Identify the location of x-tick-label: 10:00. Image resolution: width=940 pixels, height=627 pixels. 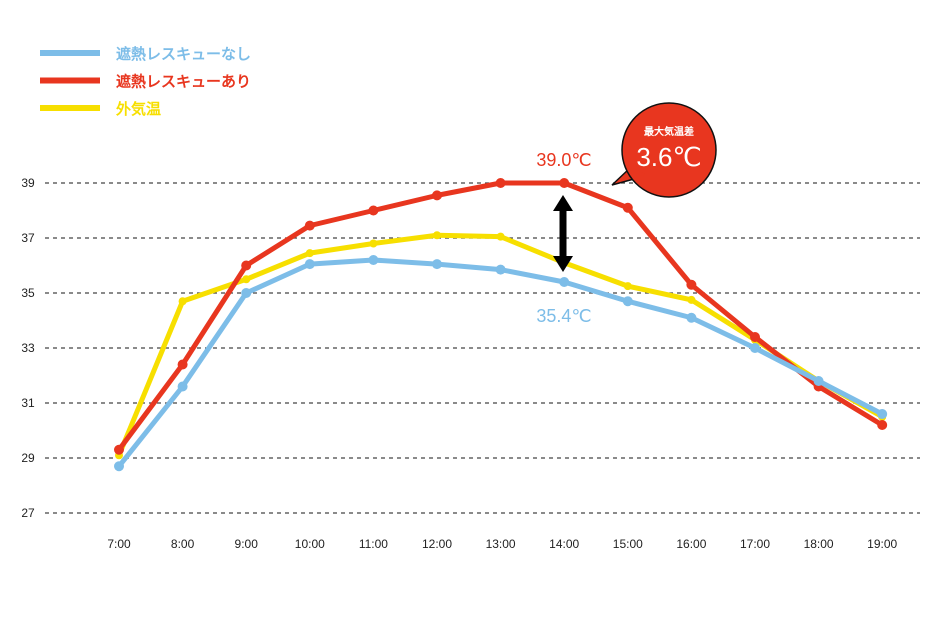
(310, 544).